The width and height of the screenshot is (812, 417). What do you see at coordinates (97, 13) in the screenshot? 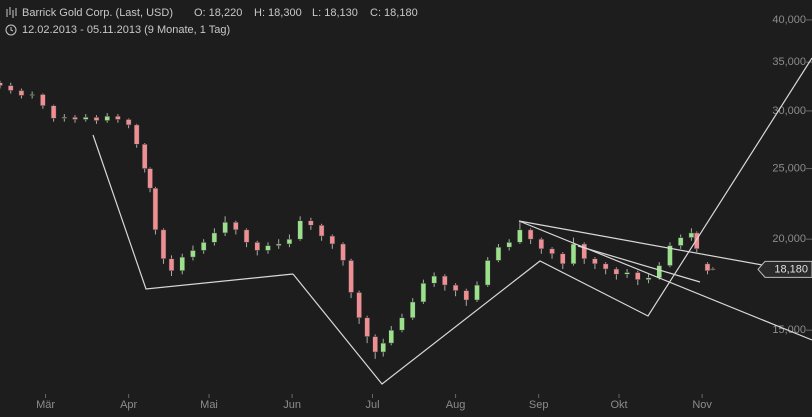
I see `chart-title: Barrick Gold Corp. (Last, USD)` at bounding box center [97, 13].